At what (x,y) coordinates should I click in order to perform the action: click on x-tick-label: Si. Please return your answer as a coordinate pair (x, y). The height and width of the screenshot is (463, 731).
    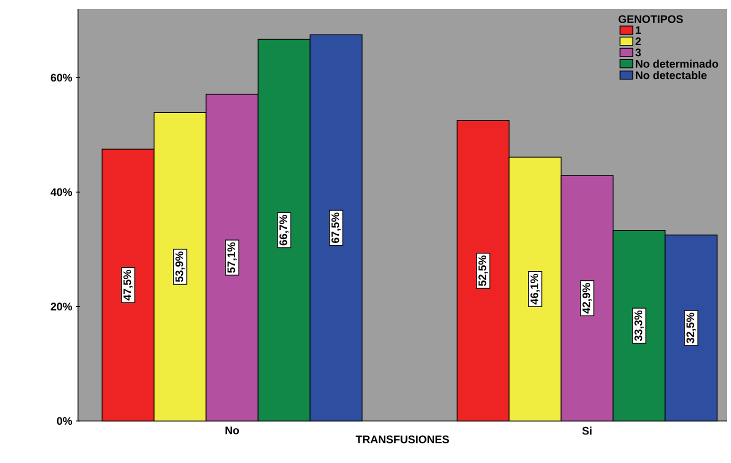
    Looking at the image, I should click on (587, 430).